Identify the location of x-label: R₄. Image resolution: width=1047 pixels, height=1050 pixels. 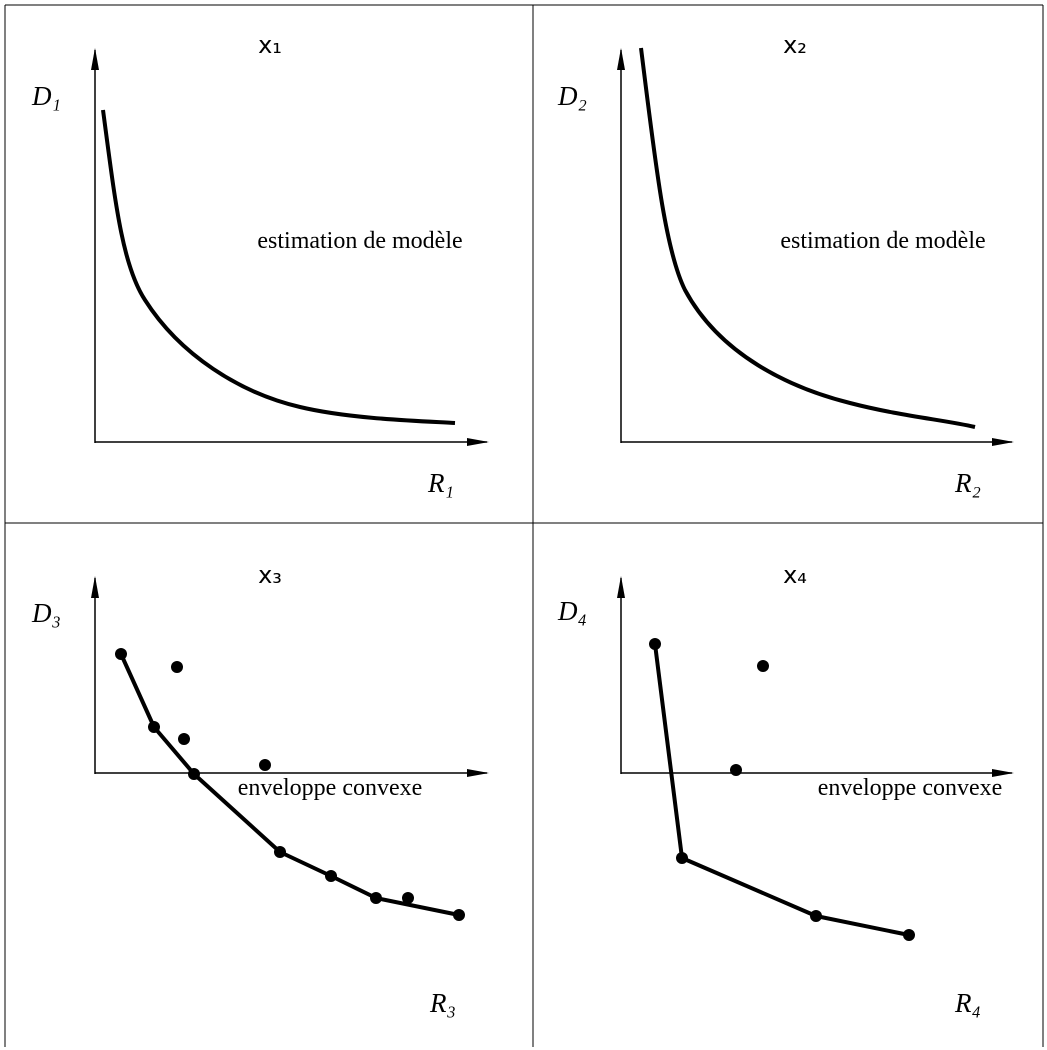
(967, 1003).